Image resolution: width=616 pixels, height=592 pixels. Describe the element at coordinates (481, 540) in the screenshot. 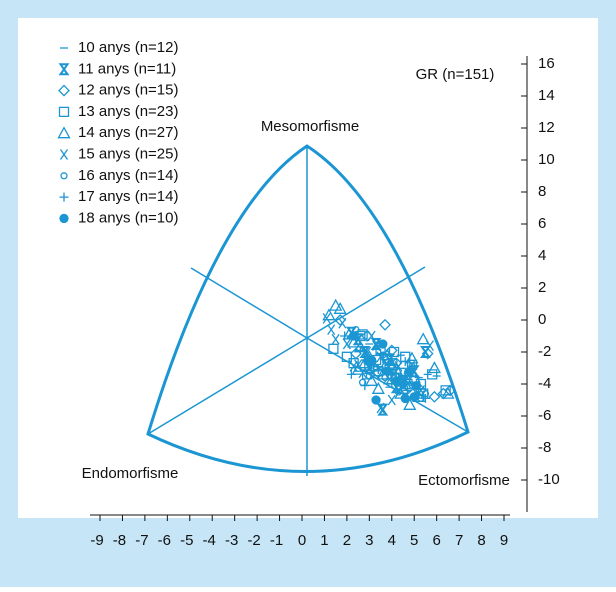

I see `x-tick-label: 8` at that location.